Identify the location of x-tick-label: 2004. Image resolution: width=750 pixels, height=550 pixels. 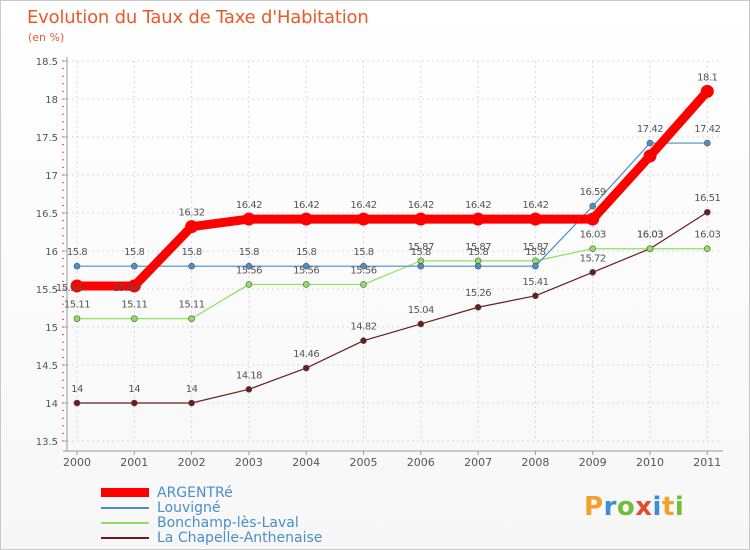
(306, 462).